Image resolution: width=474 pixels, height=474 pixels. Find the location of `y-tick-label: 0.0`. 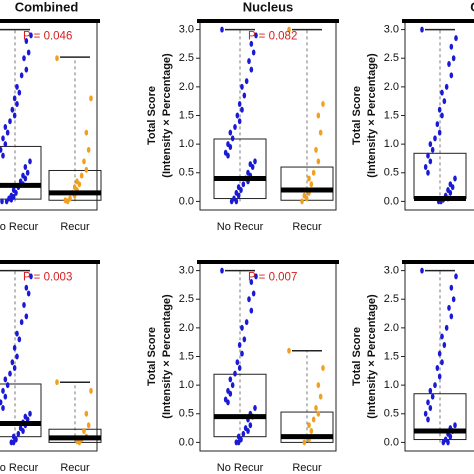

y-tick-label: 0.0 is located at coordinates (186, 201).